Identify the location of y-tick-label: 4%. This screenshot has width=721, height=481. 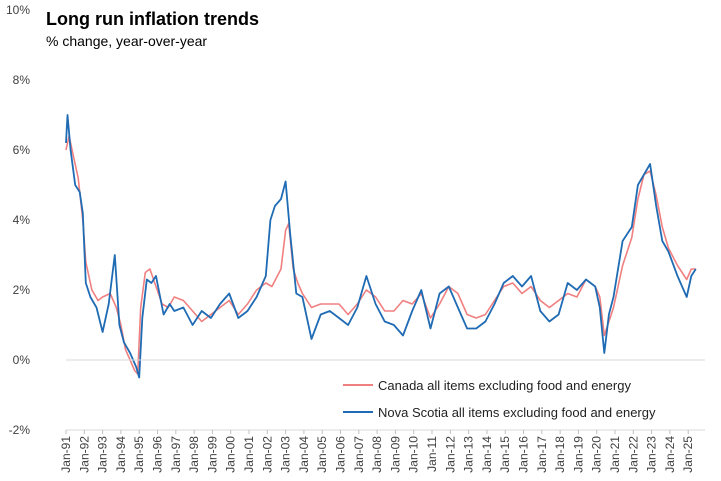
(22, 220).